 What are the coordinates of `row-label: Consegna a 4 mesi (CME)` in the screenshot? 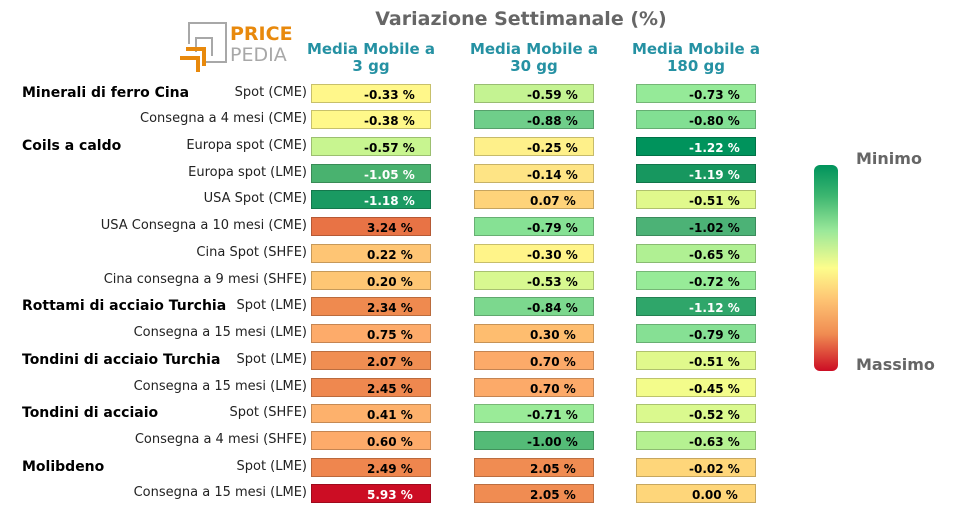 It's located at (223, 119).